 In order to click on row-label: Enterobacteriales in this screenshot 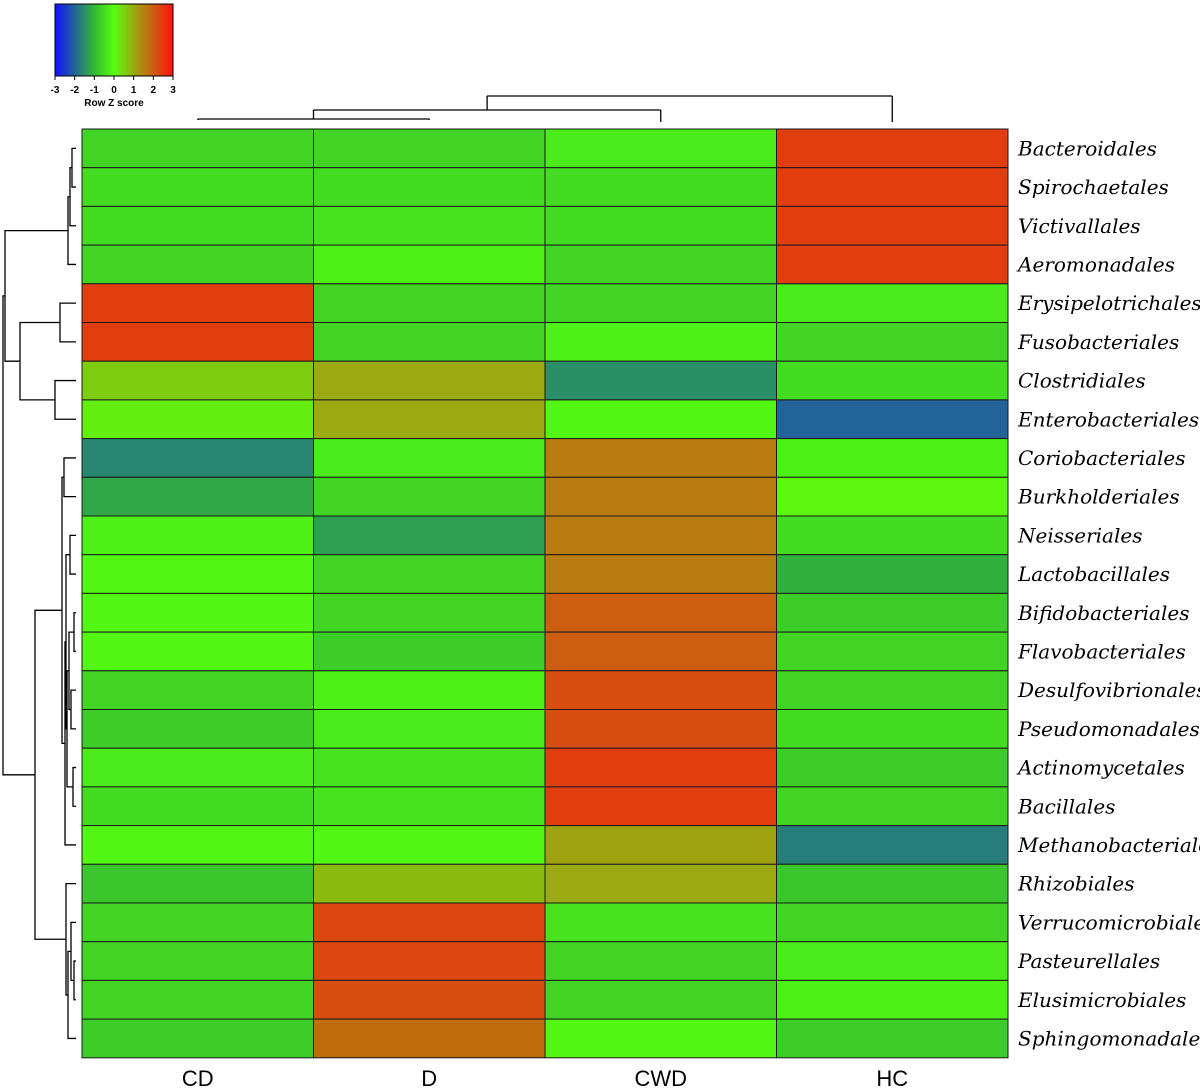, I will do `click(1108, 419)`.